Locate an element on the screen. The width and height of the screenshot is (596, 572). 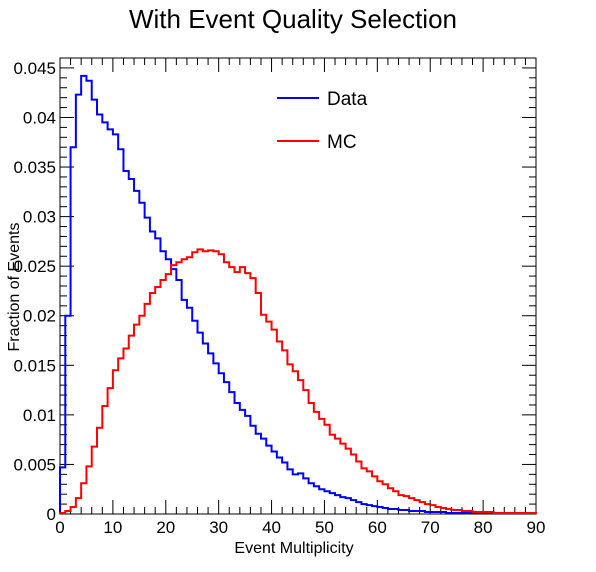
y-tick-label: 0.03 is located at coordinates (39, 217).